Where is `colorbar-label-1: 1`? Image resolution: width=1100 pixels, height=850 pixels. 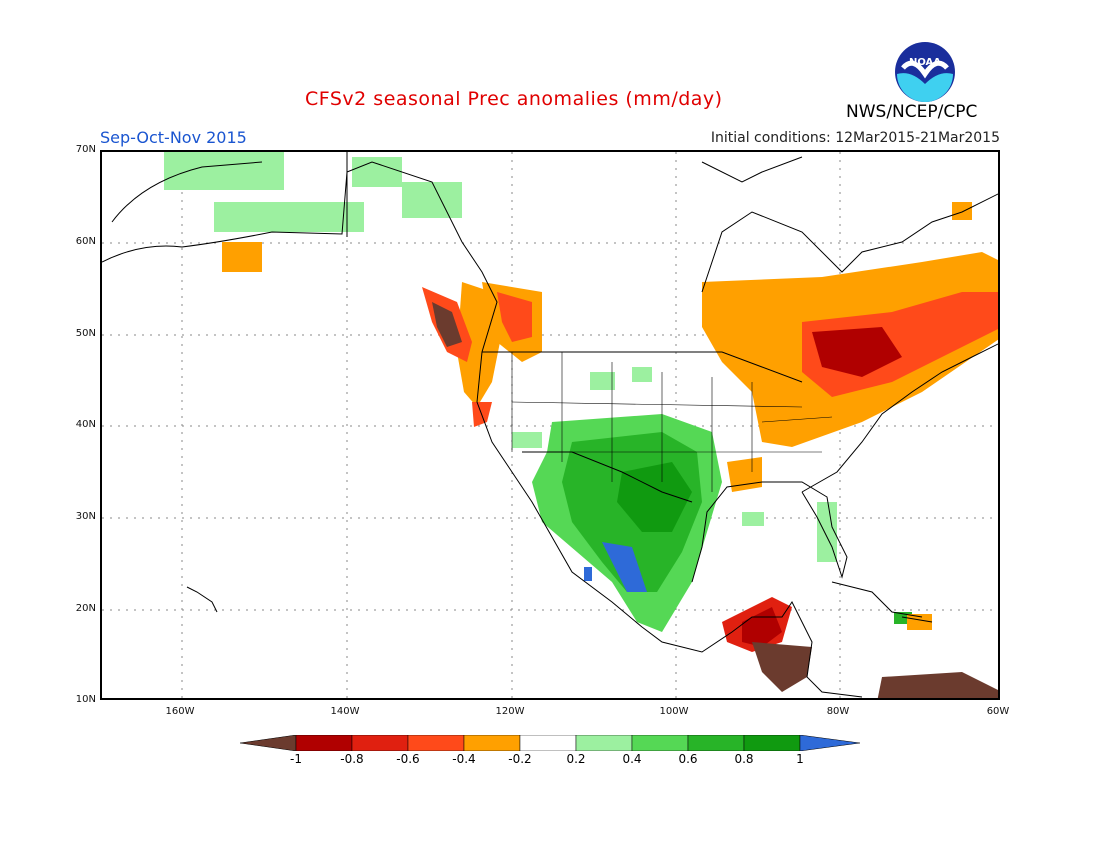
colorbar-label-1: 1 is located at coordinates (800, 759).